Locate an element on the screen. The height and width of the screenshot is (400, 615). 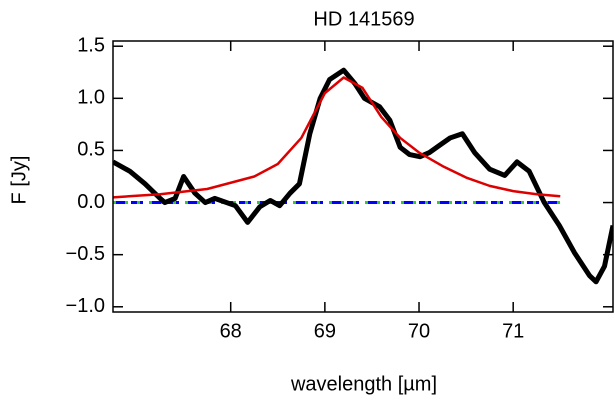
y-tick-label: 1.5 is located at coordinates (91, 45).